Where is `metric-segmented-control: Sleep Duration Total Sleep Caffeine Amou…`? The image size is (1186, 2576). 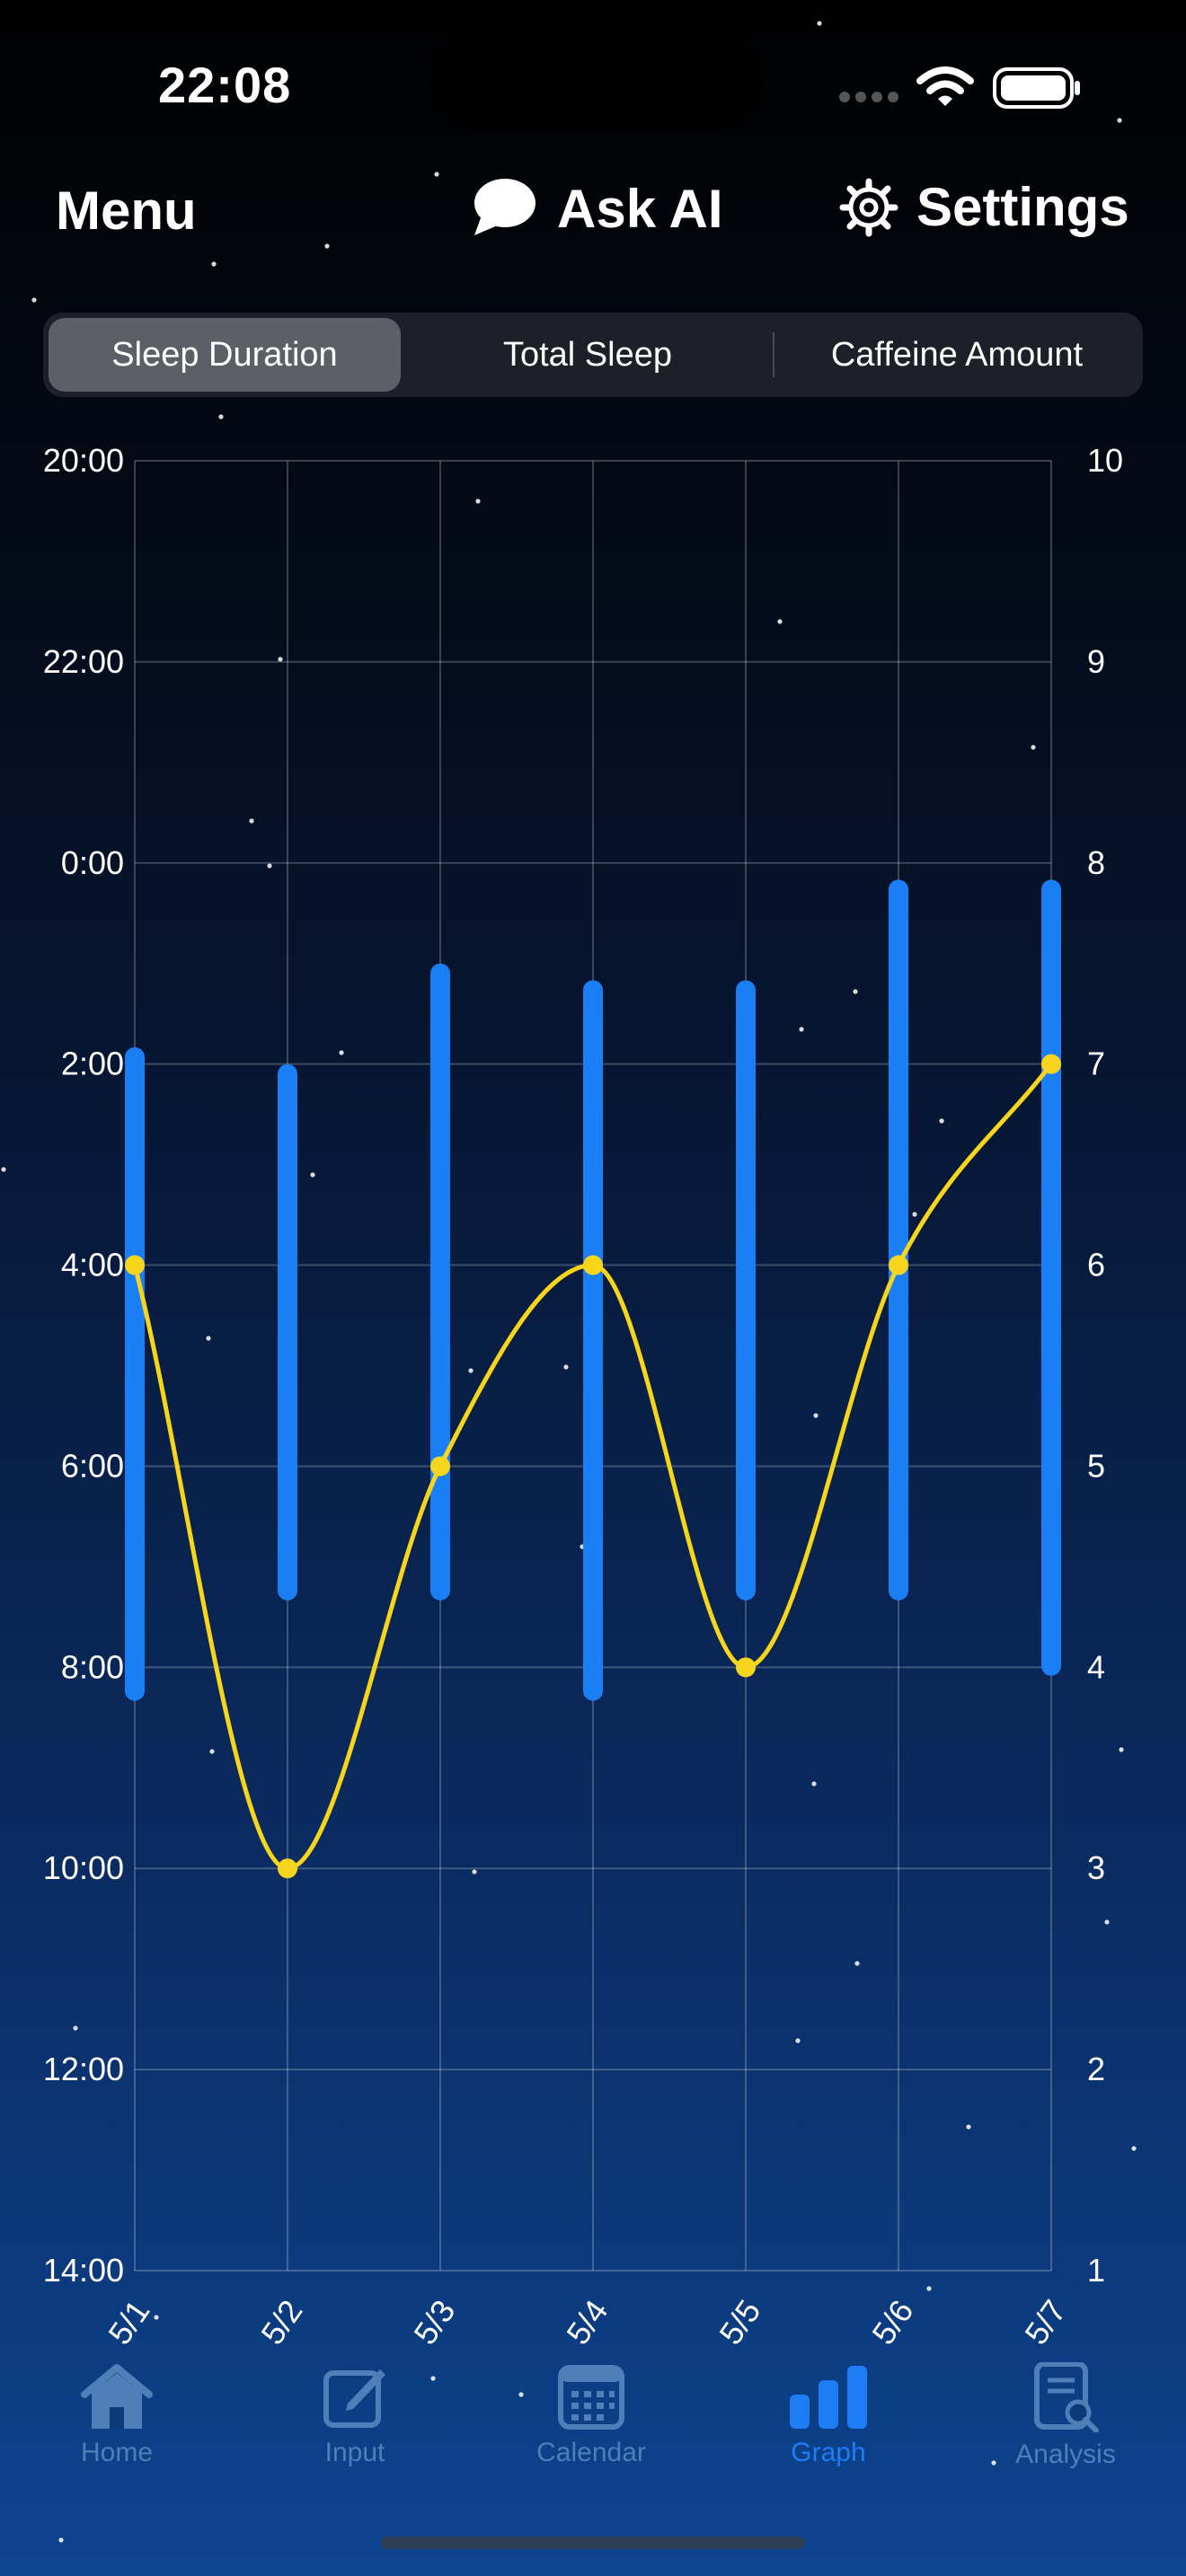 metric-segmented-control: Sleep Duration Total Sleep Caffeine Amou… is located at coordinates (593, 355).